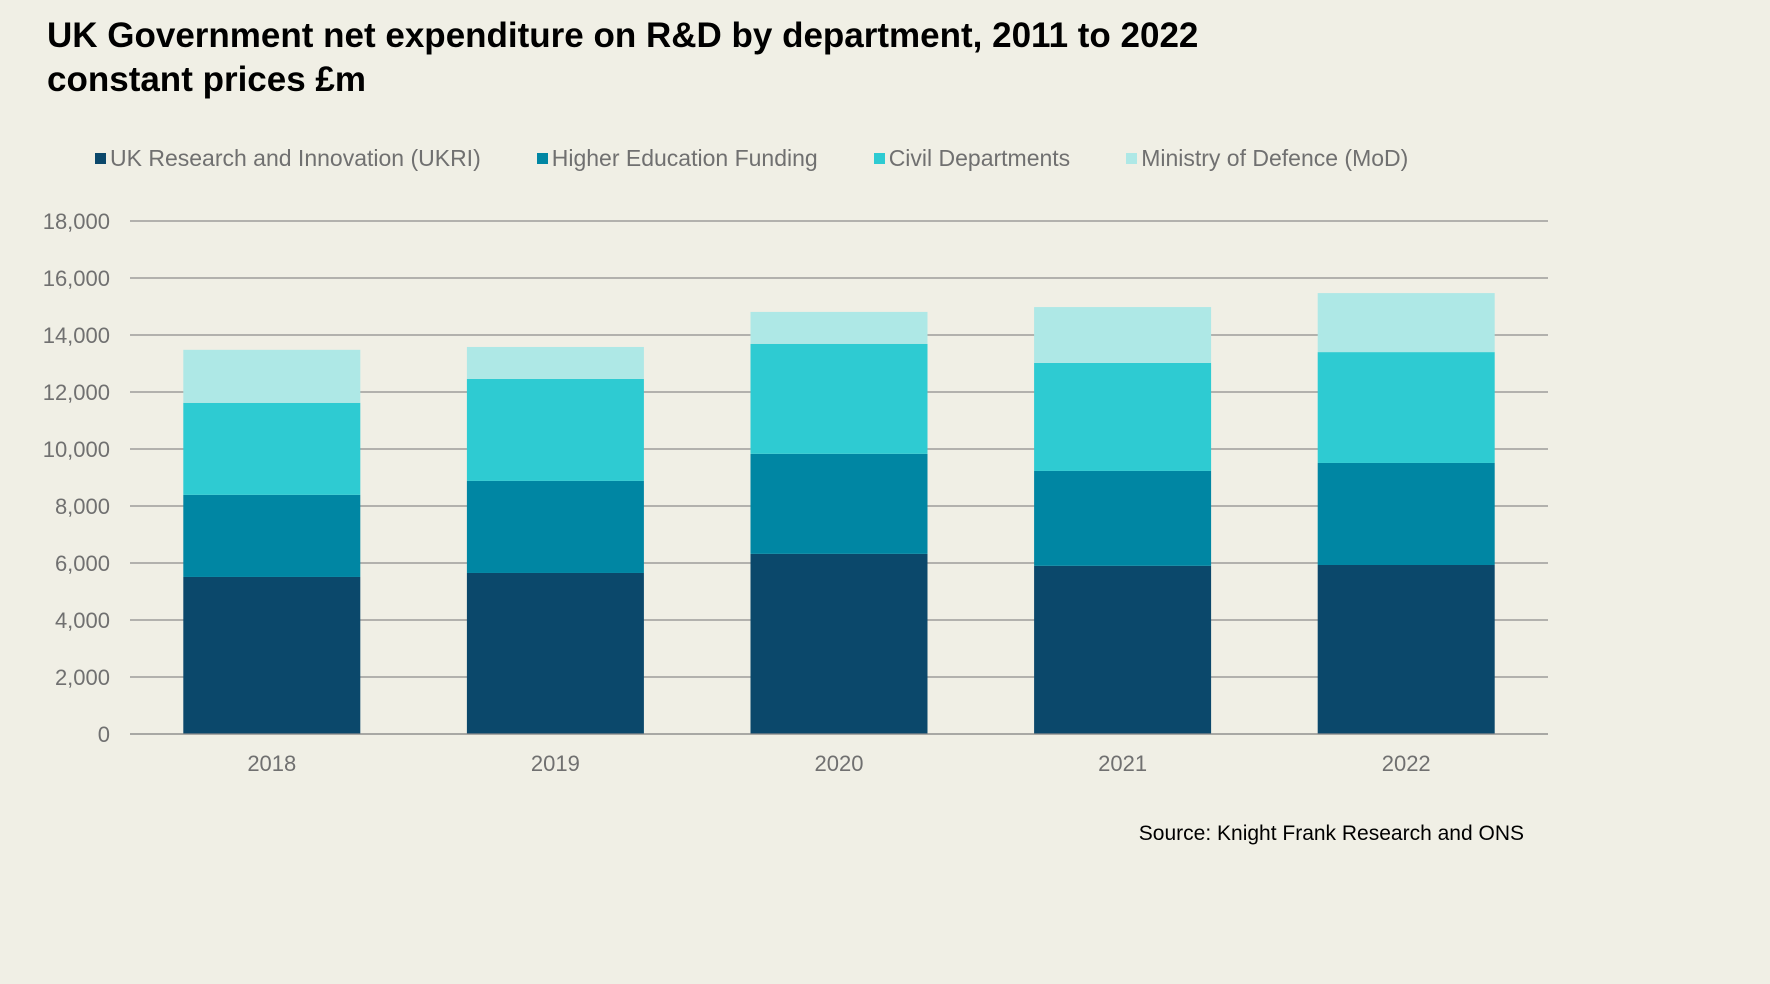 The image size is (1770, 984). I want to click on x-tick-label: 2018, so click(271, 763).